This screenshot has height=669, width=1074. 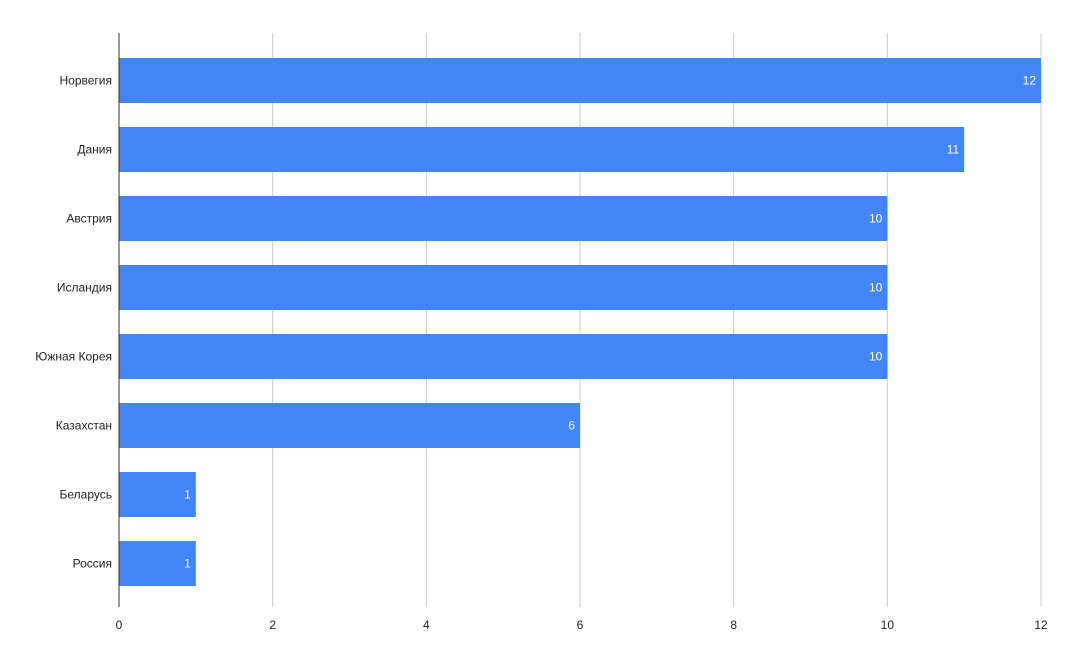 What do you see at coordinates (733, 625) in the screenshot?
I see `x-tick-label: 8` at bounding box center [733, 625].